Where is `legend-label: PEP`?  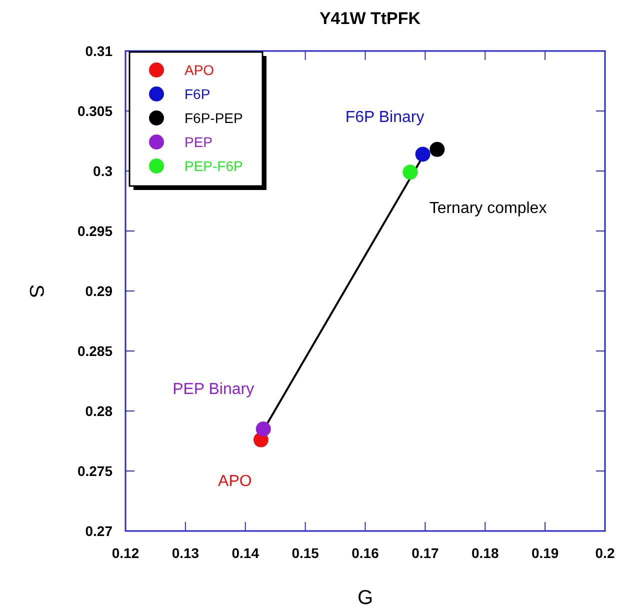
legend-label: PEP is located at coordinates (198, 142).